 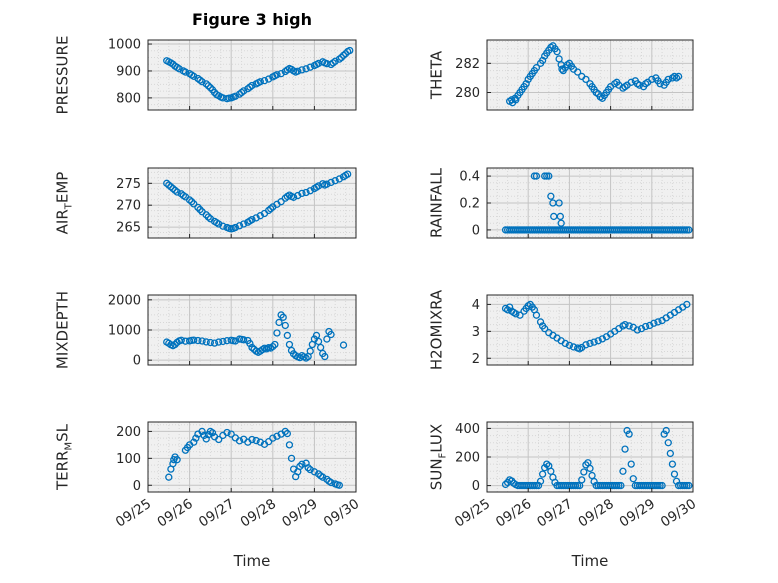 What do you see at coordinates (62, 187) in the screenshot?
I see `ylabel-text: EMP` at bounding box center [62, 187].